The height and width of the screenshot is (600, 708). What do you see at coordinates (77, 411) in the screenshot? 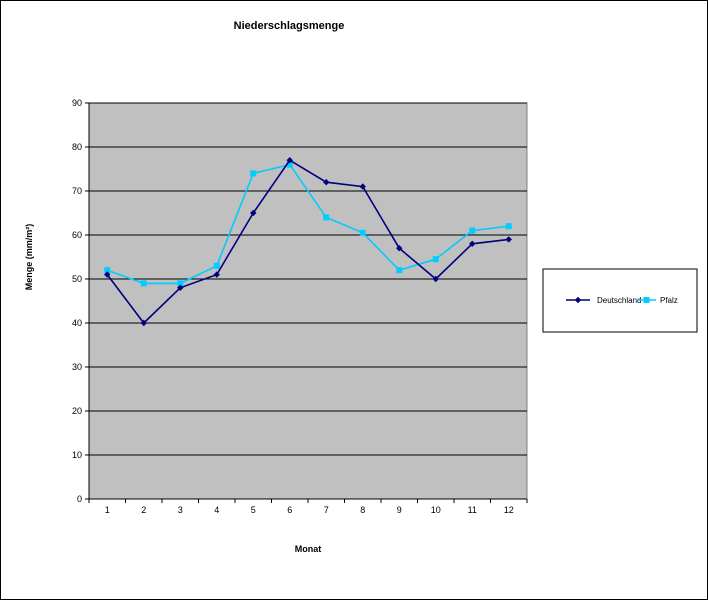
I see `y-tick-label: 20` at bounding box center [77, 411].